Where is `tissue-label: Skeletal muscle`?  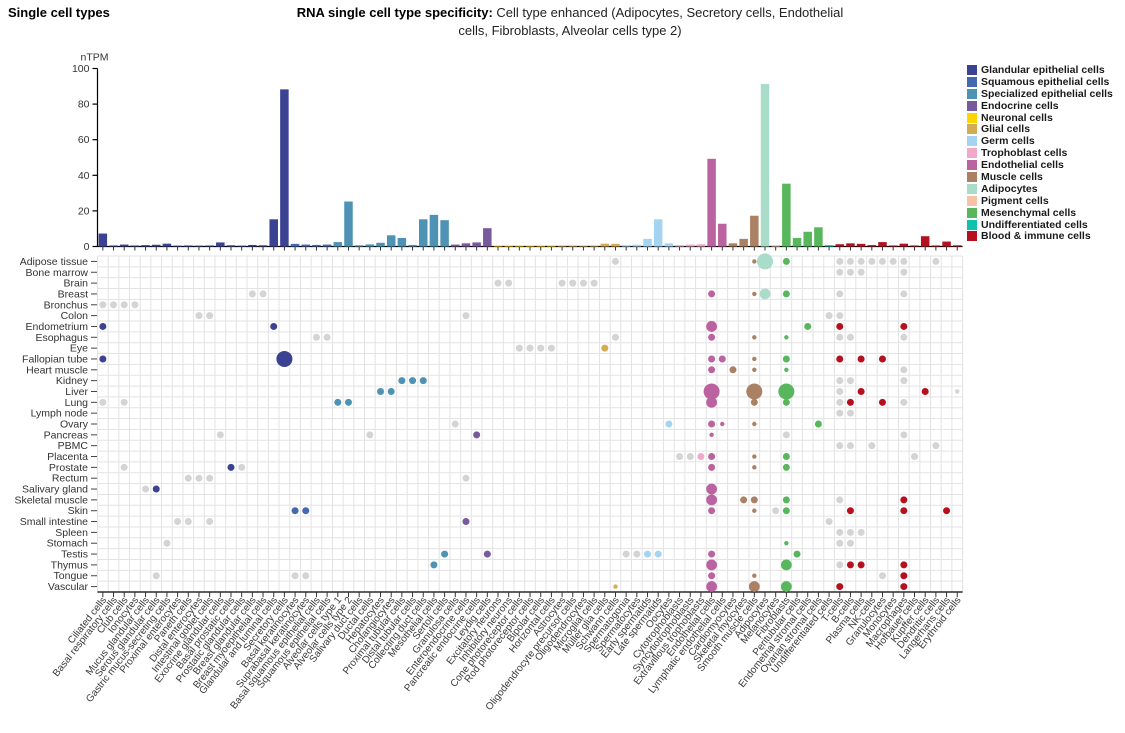
tissue-label: Skeletal muscle is located at coordinates (51, 500).